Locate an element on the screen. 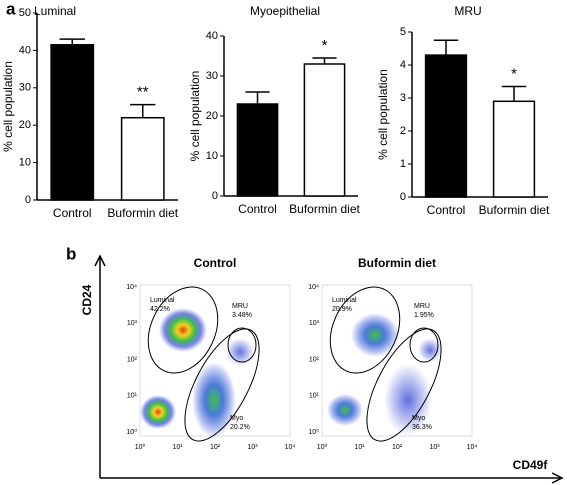  significance: ** is located at coordinates (143, 92).